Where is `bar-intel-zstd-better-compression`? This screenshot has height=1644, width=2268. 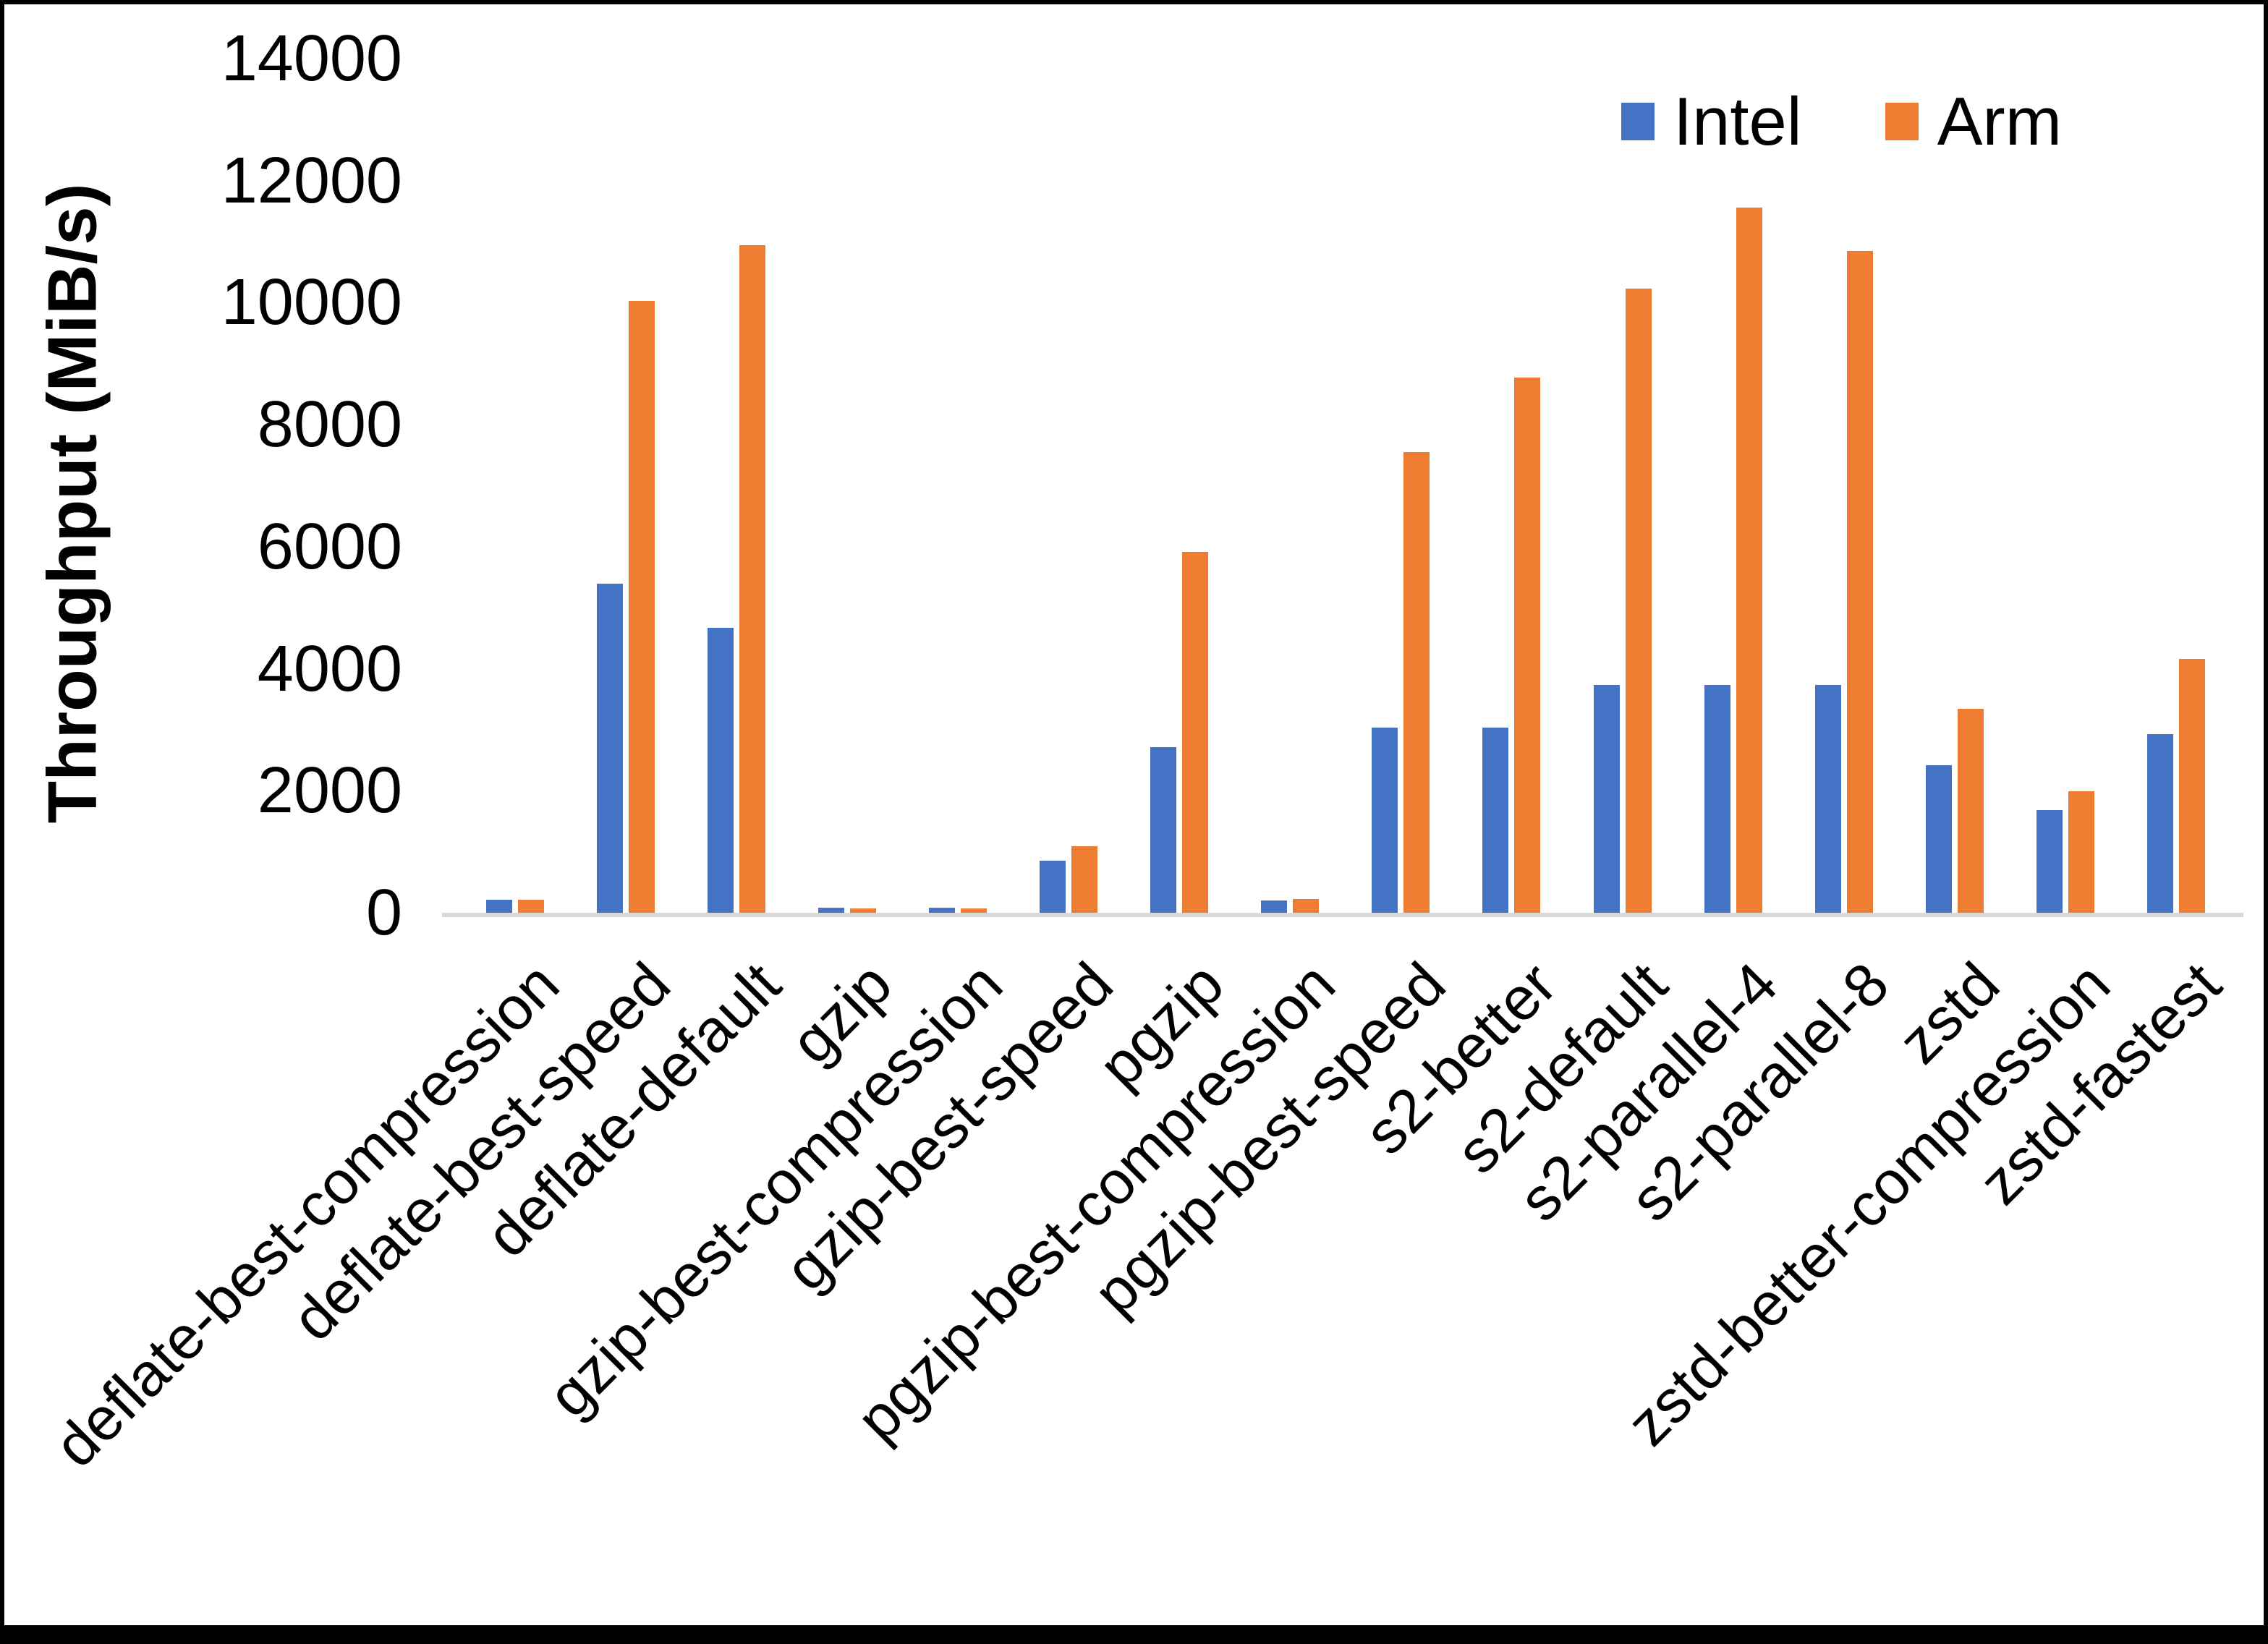 bar-intel-zstd-better-compression is located at coordinates (2049, 862).